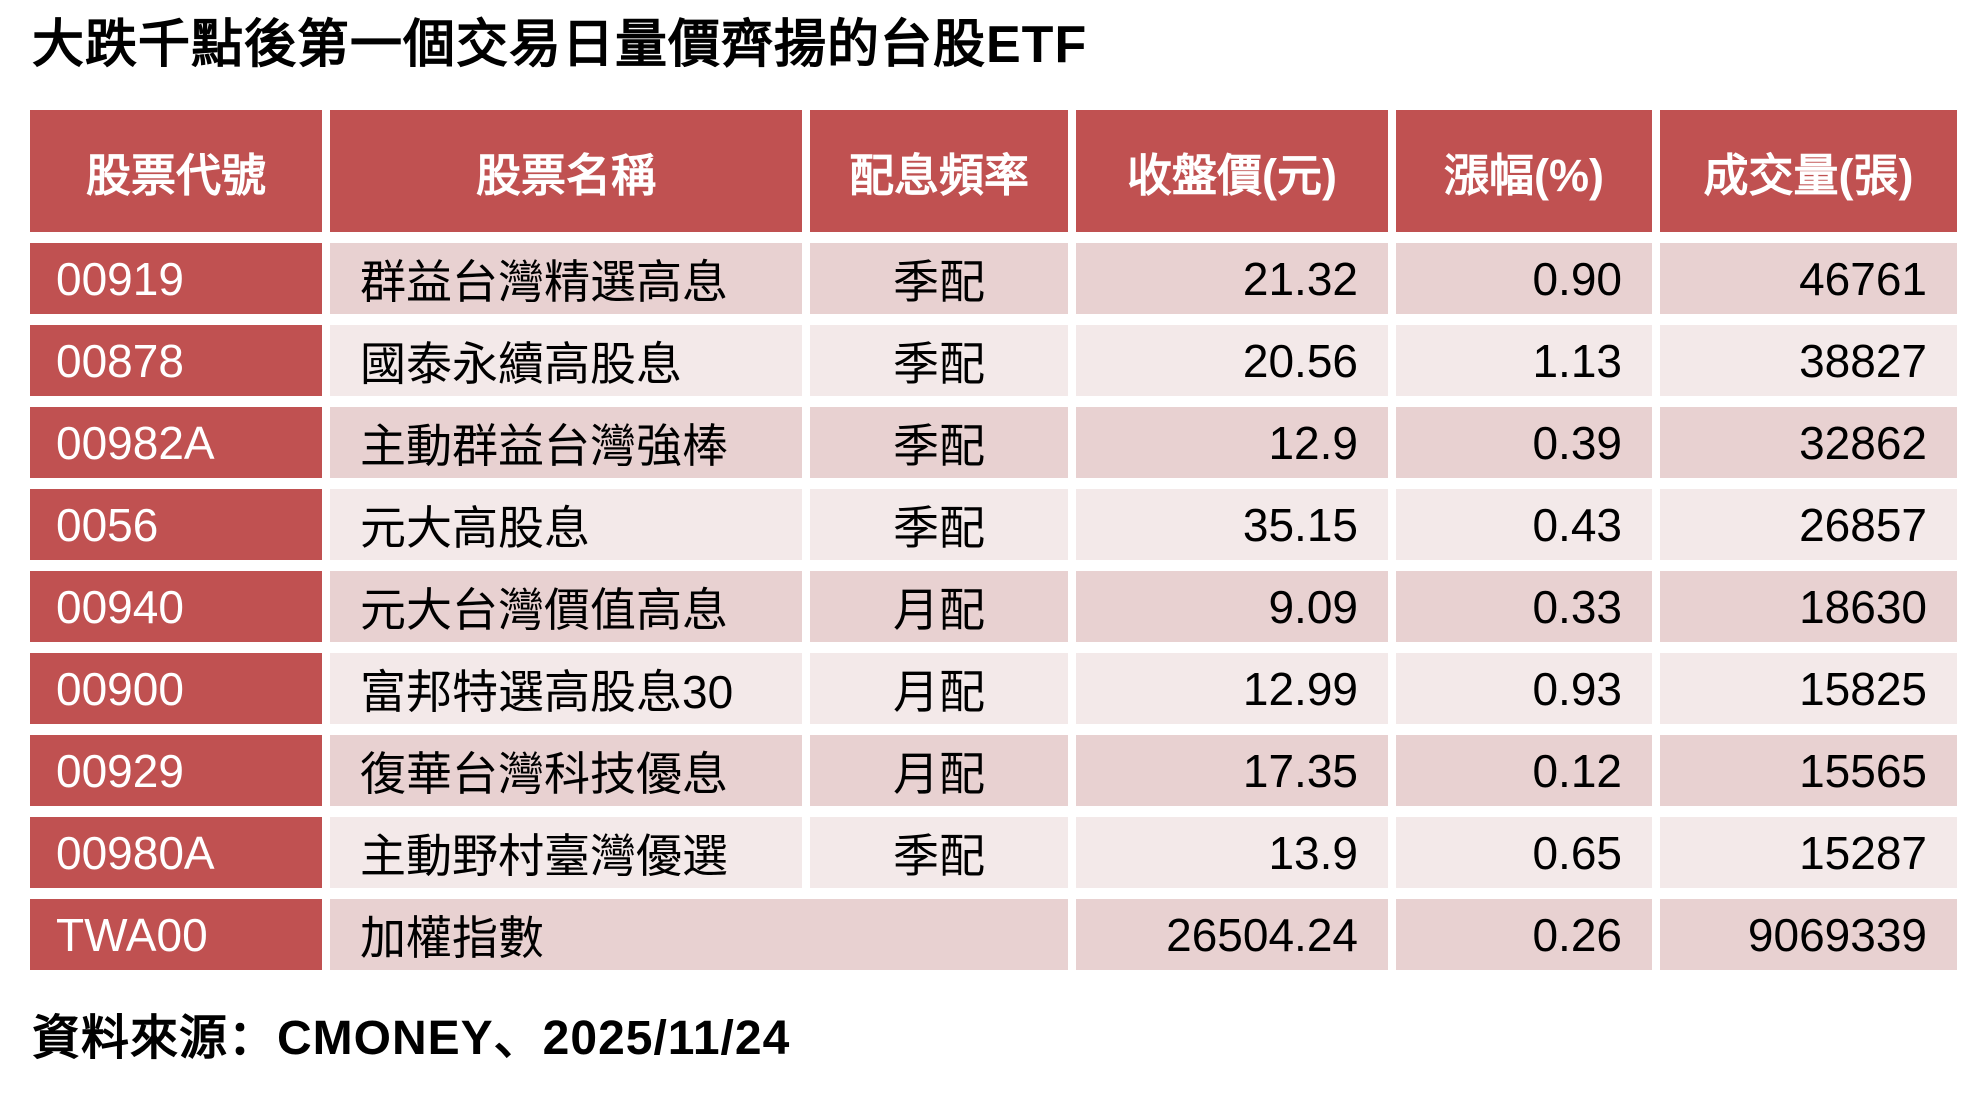  Describe the element at coordinates (566, 607) in the screenshot. I see `cell-stock-name: 元大台灣價值高息` at that location.